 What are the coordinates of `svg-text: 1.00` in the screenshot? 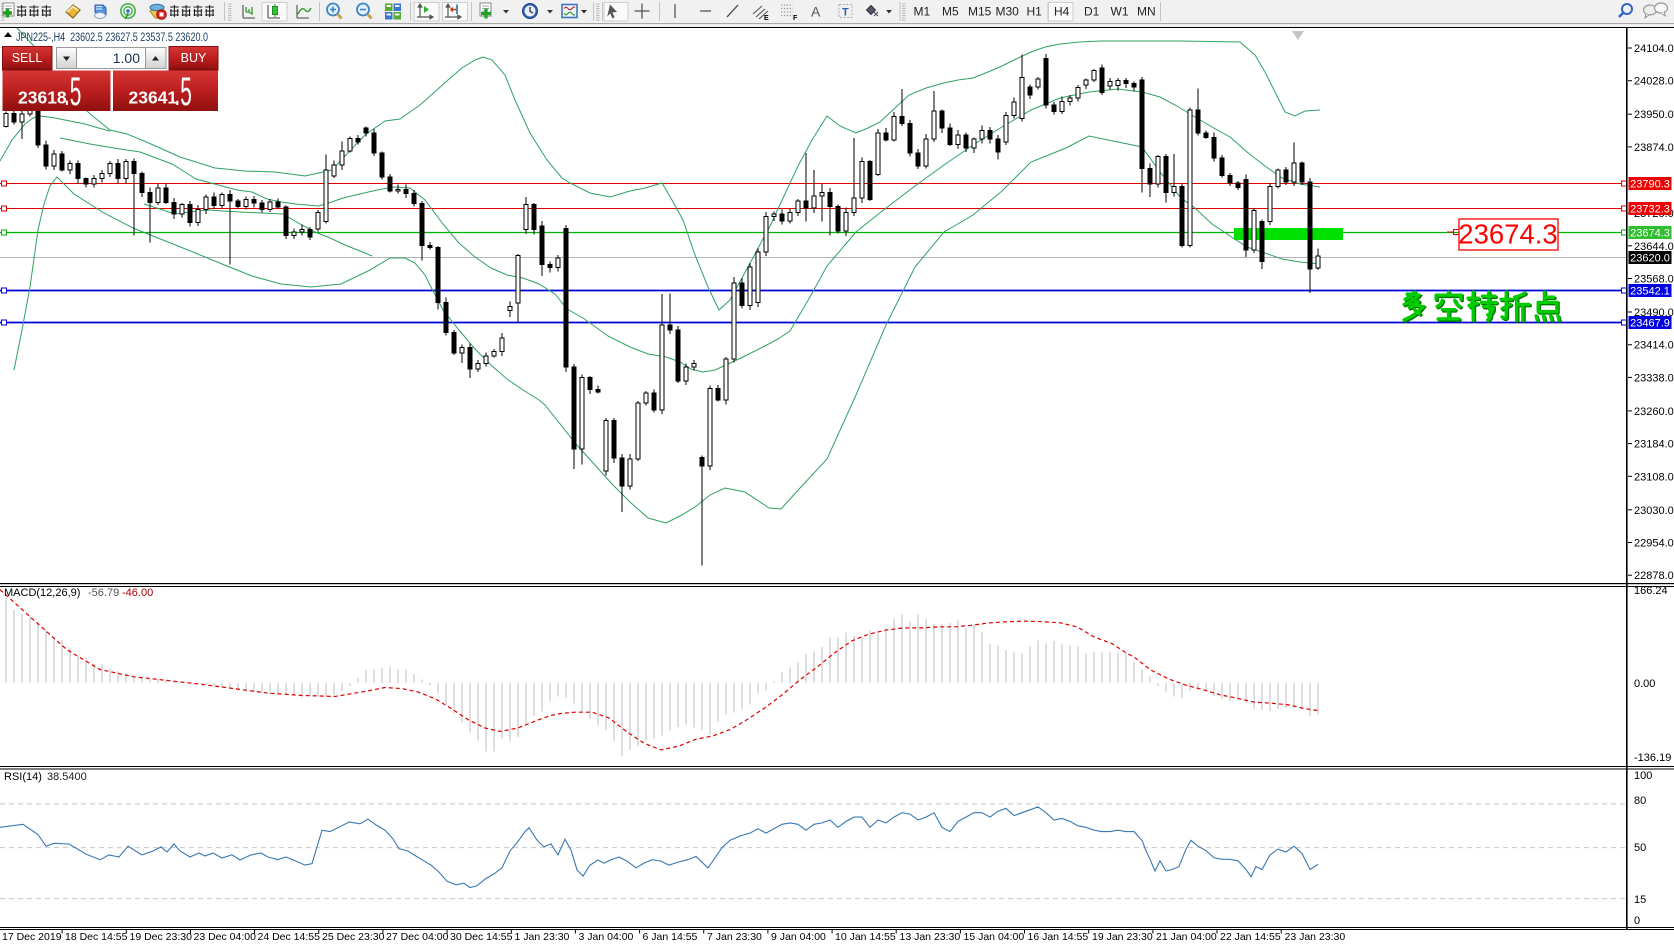 It's located at (126, 58).